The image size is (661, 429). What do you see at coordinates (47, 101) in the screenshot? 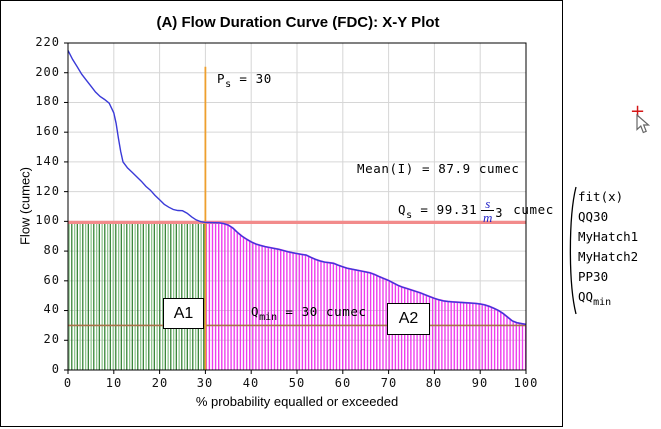
I see `y-tick-label: 180` at bounding box center [47, 101].